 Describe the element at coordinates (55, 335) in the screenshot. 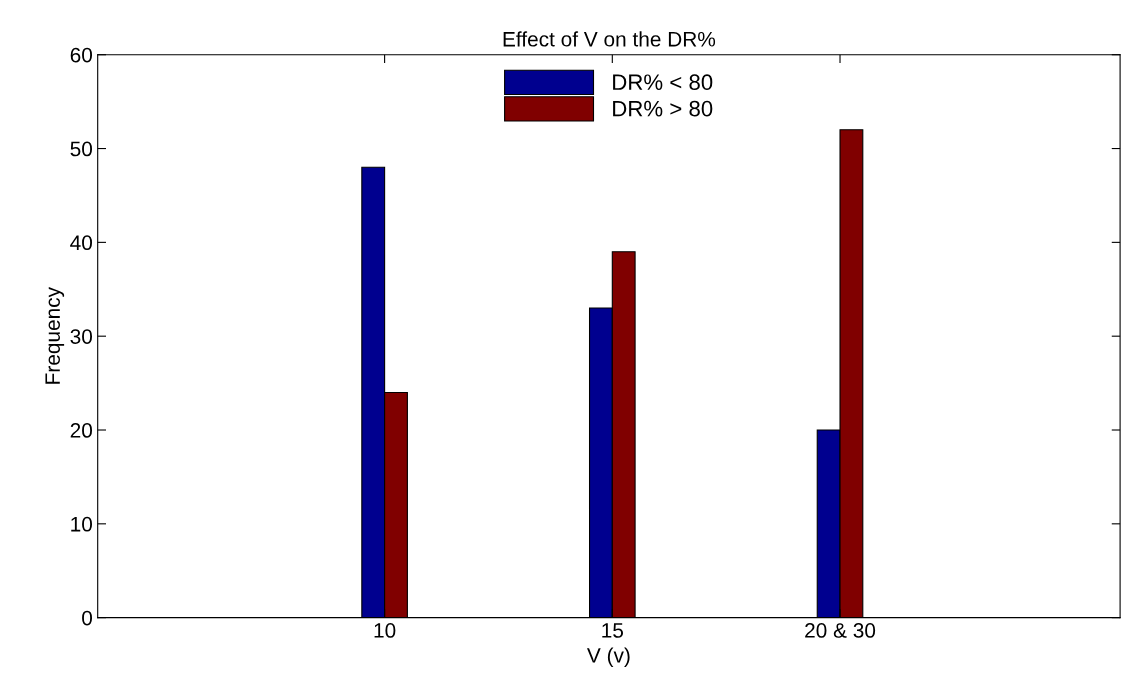

I see `y-axis-title: Frequency` at that location.